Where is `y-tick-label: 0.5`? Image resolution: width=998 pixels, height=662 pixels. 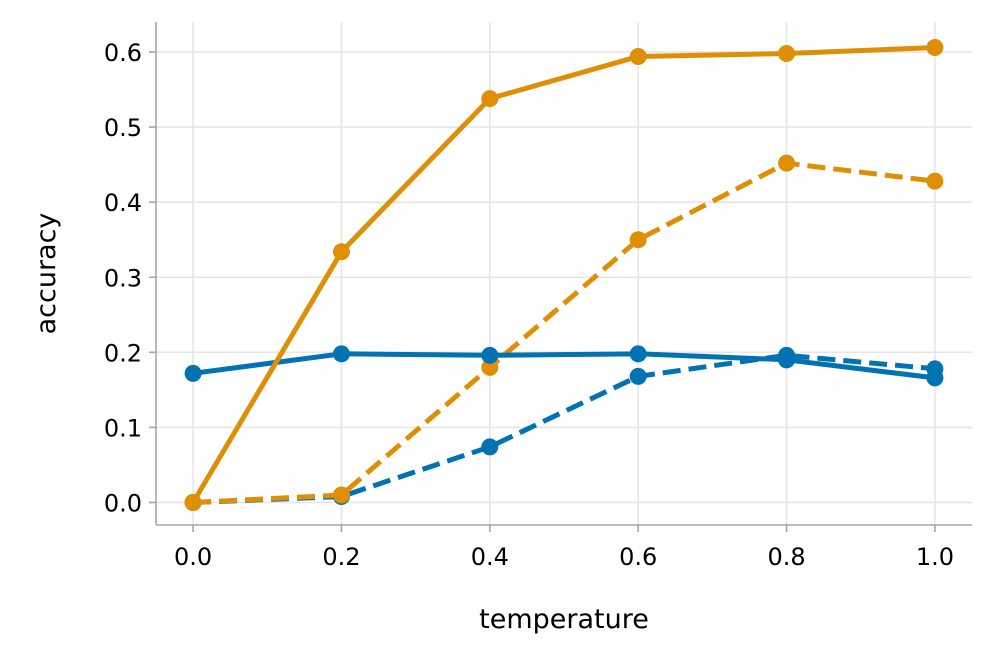
y-tick-label: 0.5 is located at coordinates (123, 128).